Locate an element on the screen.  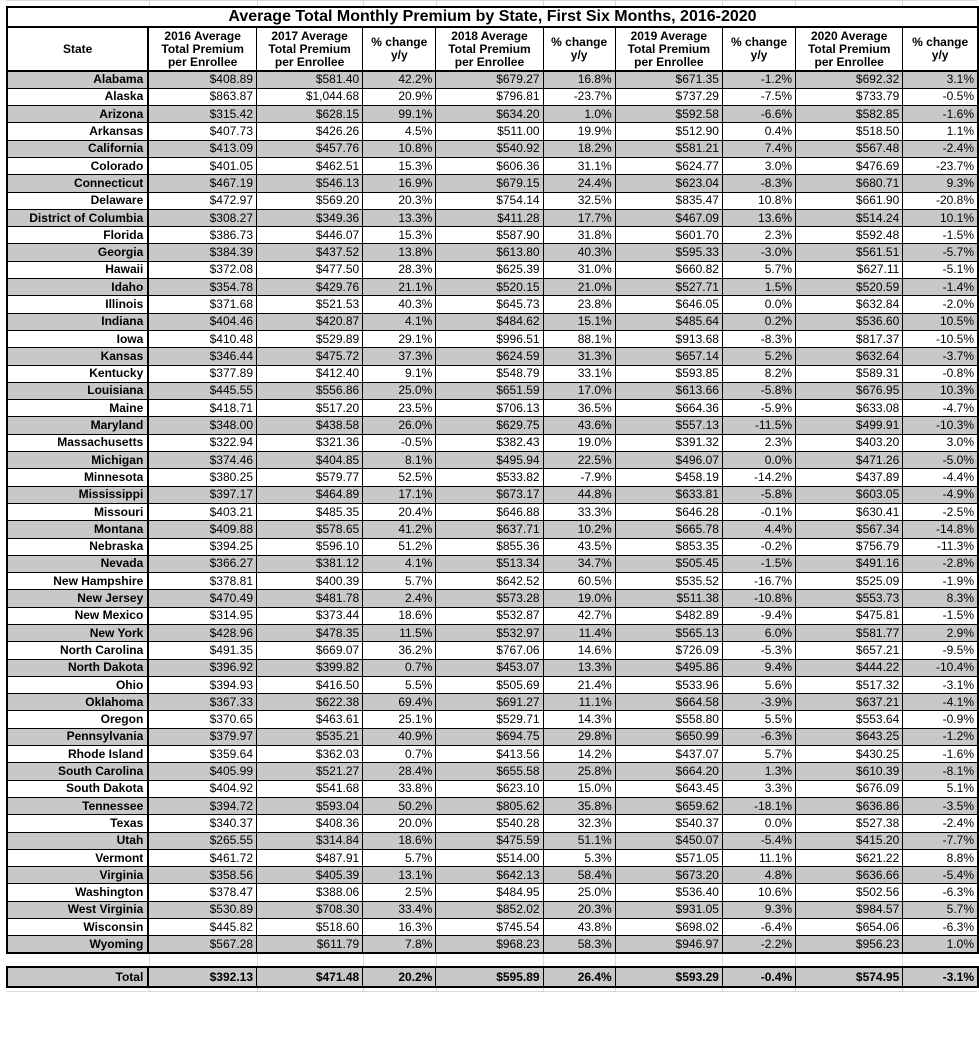
cell-premium-2018: $532.97 is located at coordinates (489, 633).